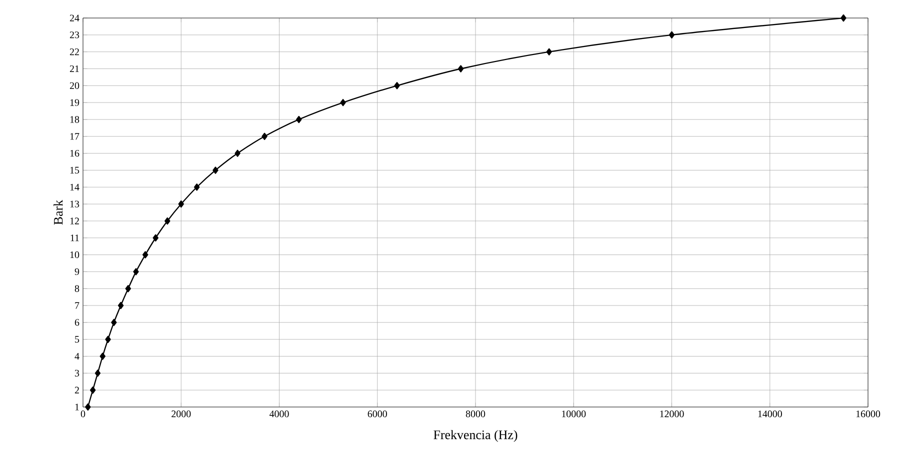 This screenshot has width=918, height=455. I want to click on y-tick-label: 14, so click(75, 187).